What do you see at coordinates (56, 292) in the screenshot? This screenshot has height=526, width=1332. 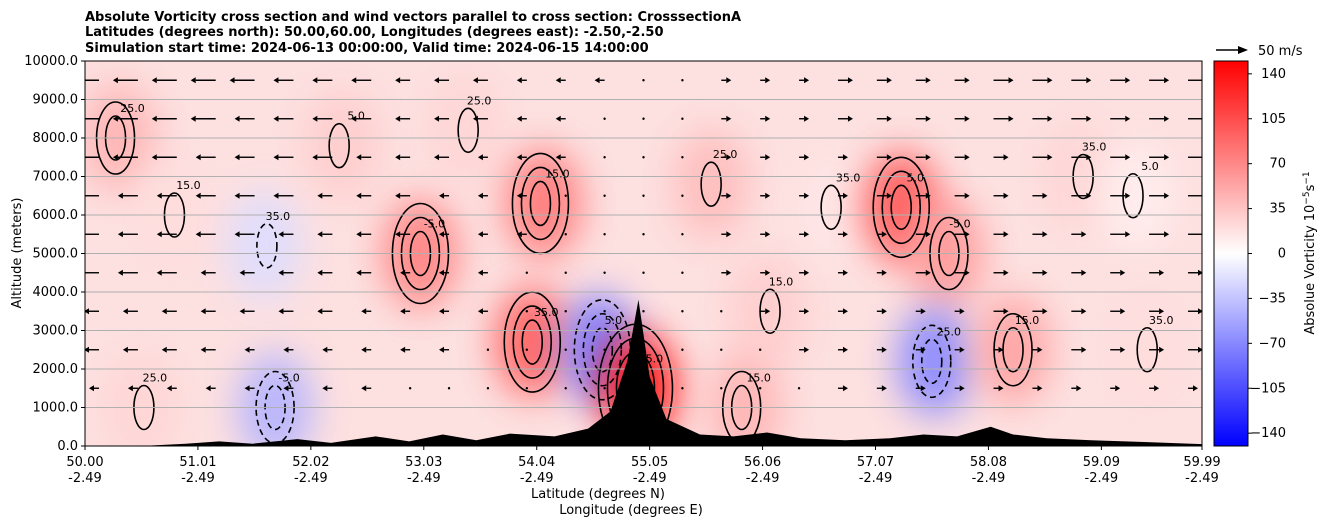 I see `y-tick-label: 4000.0` at bounding box center [56, 292].